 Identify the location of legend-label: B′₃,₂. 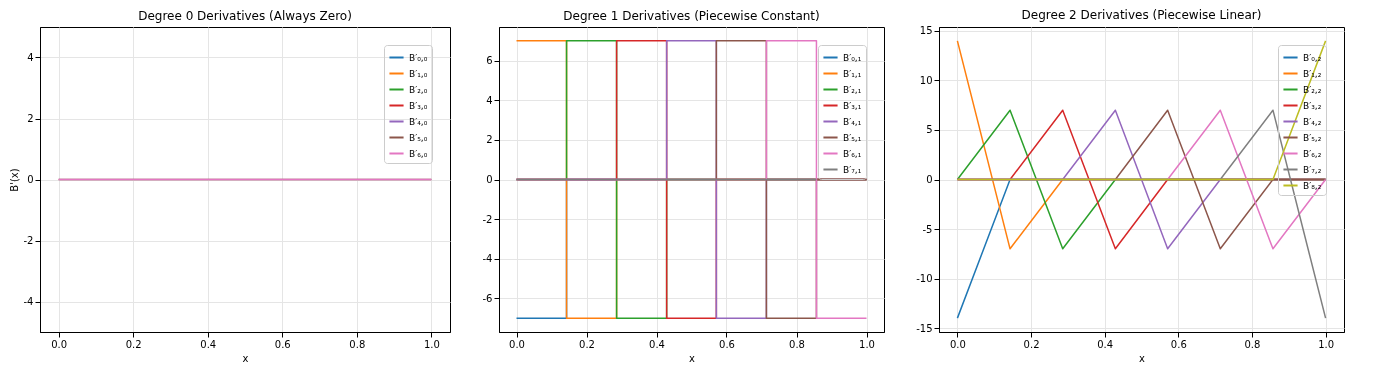
(1312, 105).